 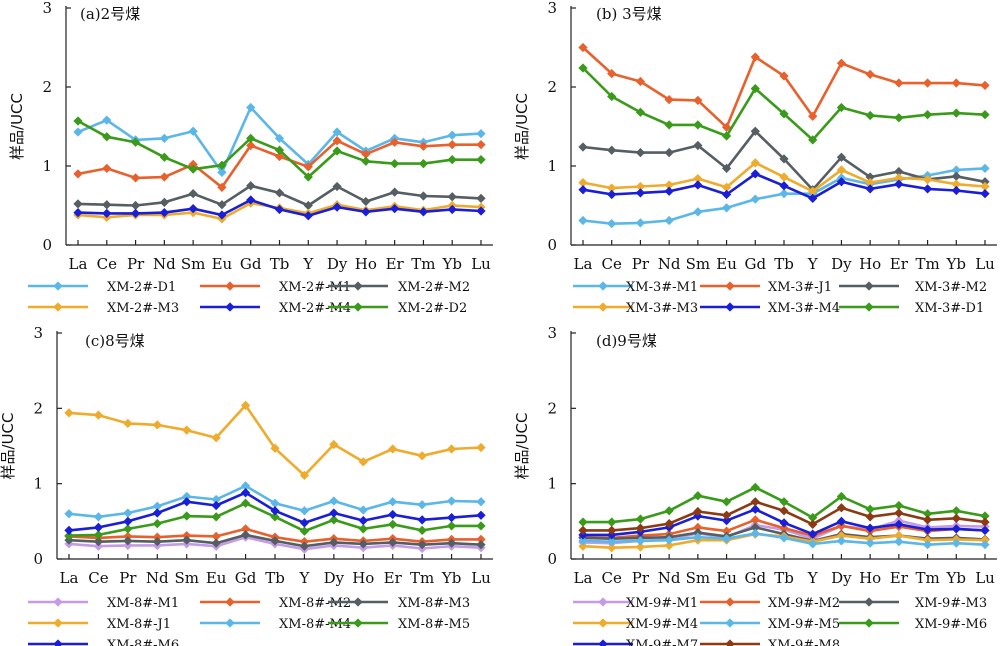 What do you see at coordinates (552, 245) in the screenshot?
I see `y-tick-label: 0` at bounding box center [552, 245].